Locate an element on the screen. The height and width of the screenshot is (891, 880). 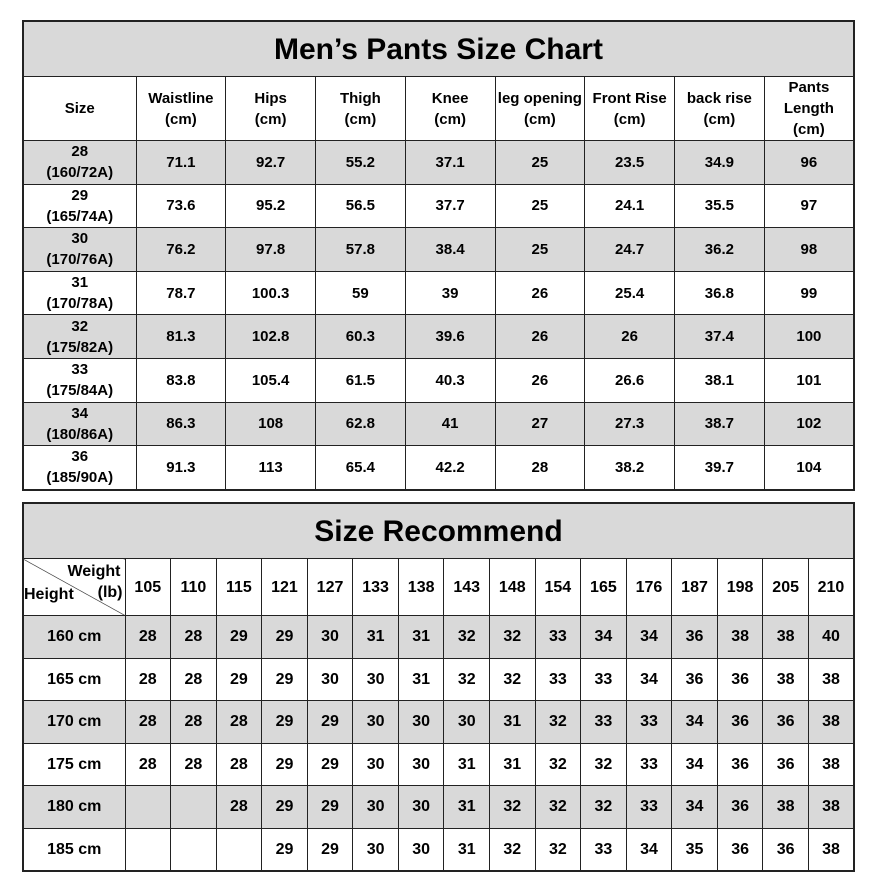
measurement-cell: 41 is located at coordinates (450, 424).